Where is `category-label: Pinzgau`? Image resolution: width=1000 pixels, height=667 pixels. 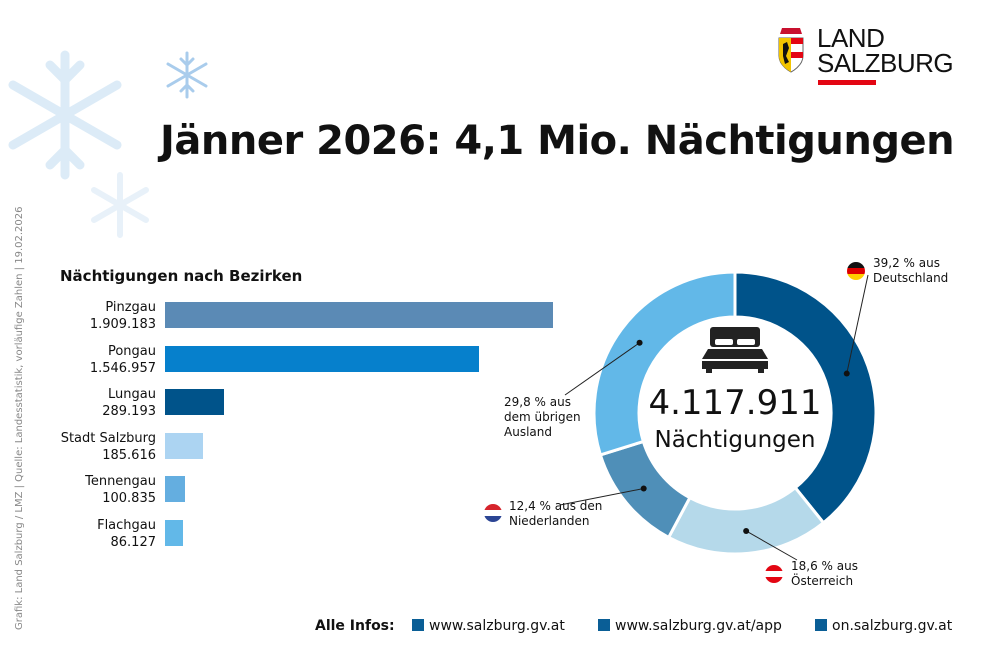
category-label: Pinzgau is located at coordinates (130, 307).